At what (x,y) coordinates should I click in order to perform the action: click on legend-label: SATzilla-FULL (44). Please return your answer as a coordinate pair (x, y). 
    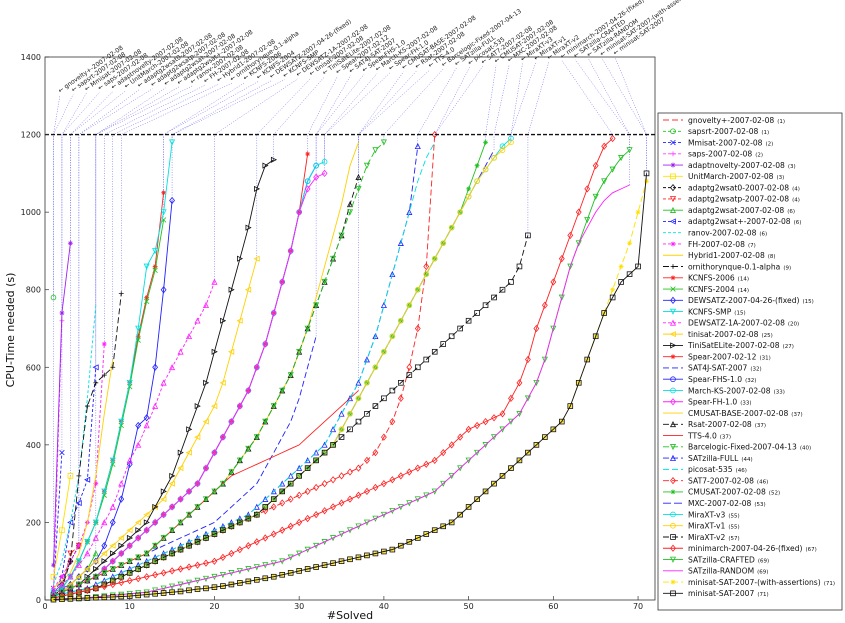
    Looking at the image, I should click on (720, 458).